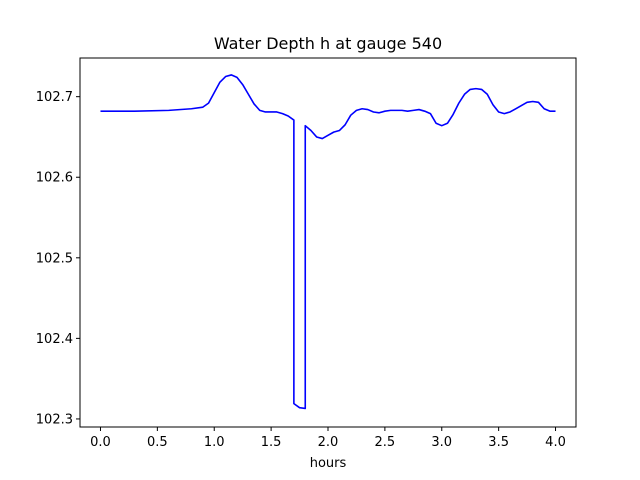 The image size is (640, 480). What do you see at coordinates (328, 463) in the screenshot?
I see `x-axis-label: hours` at bounding box center [328, 463].